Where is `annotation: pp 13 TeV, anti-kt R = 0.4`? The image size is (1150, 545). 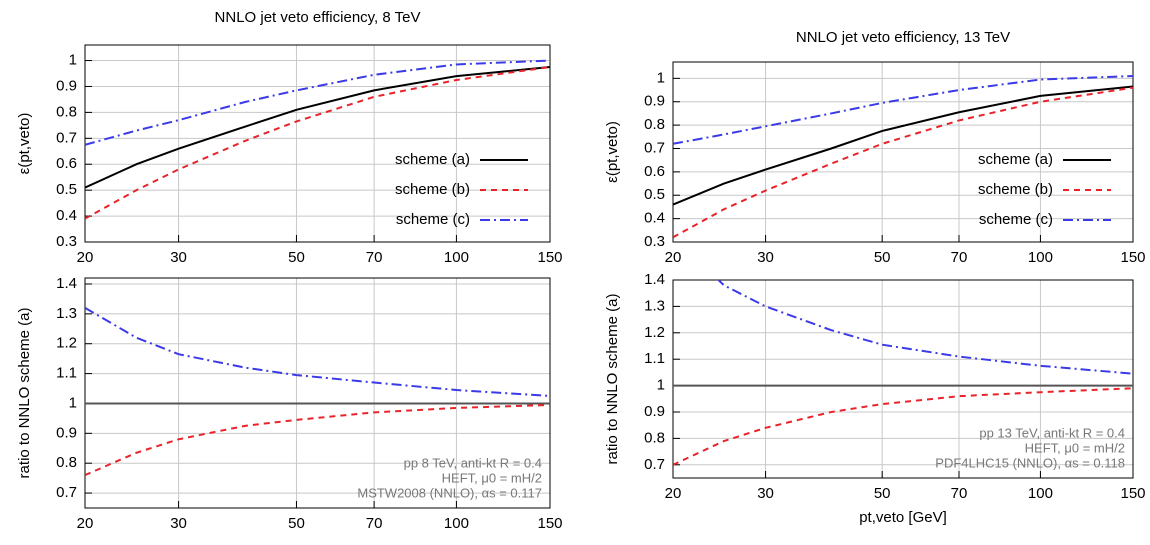 annotation: pp 13 TeV, anti-kt R = 0.4 is located at coordinates (1052, 432).